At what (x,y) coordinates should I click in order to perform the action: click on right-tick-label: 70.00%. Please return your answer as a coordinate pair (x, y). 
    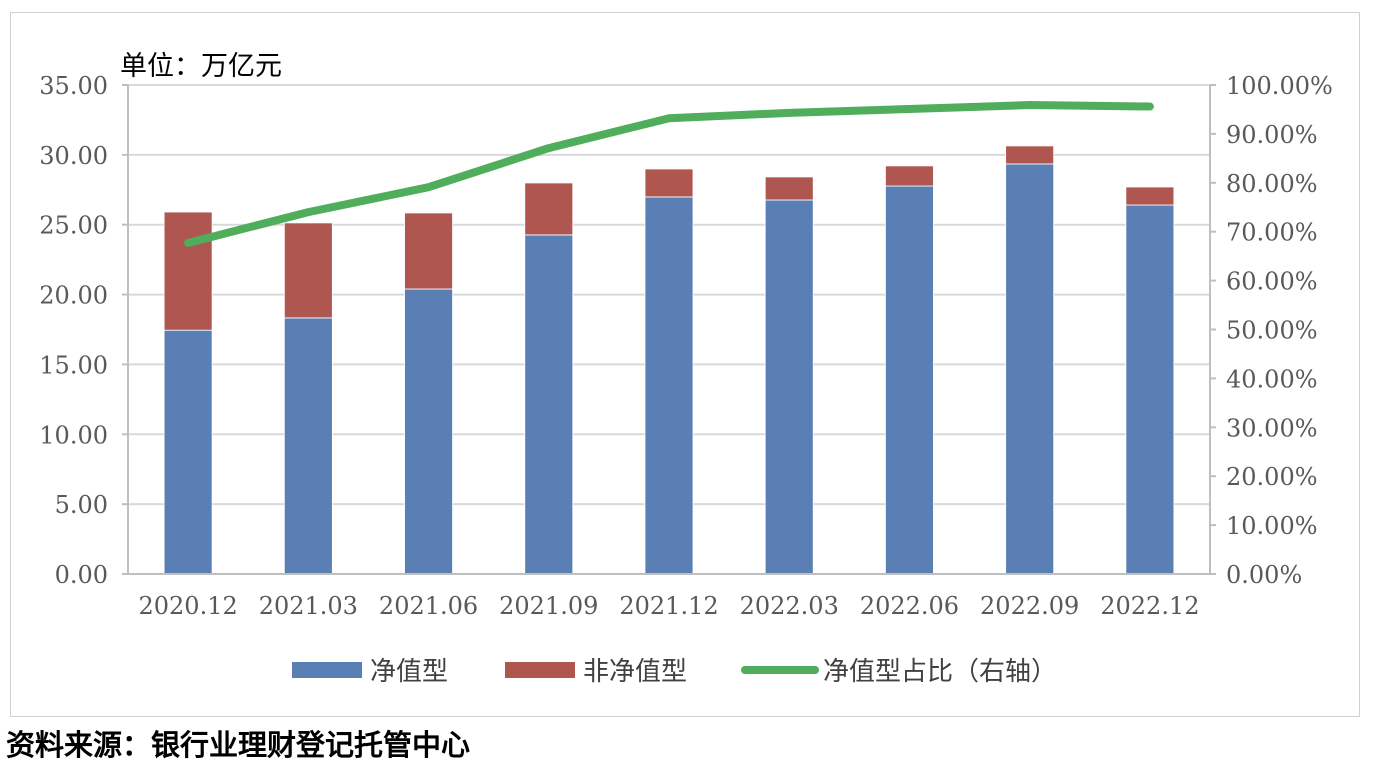
    Looking at the image, I should click on (1272, 233).